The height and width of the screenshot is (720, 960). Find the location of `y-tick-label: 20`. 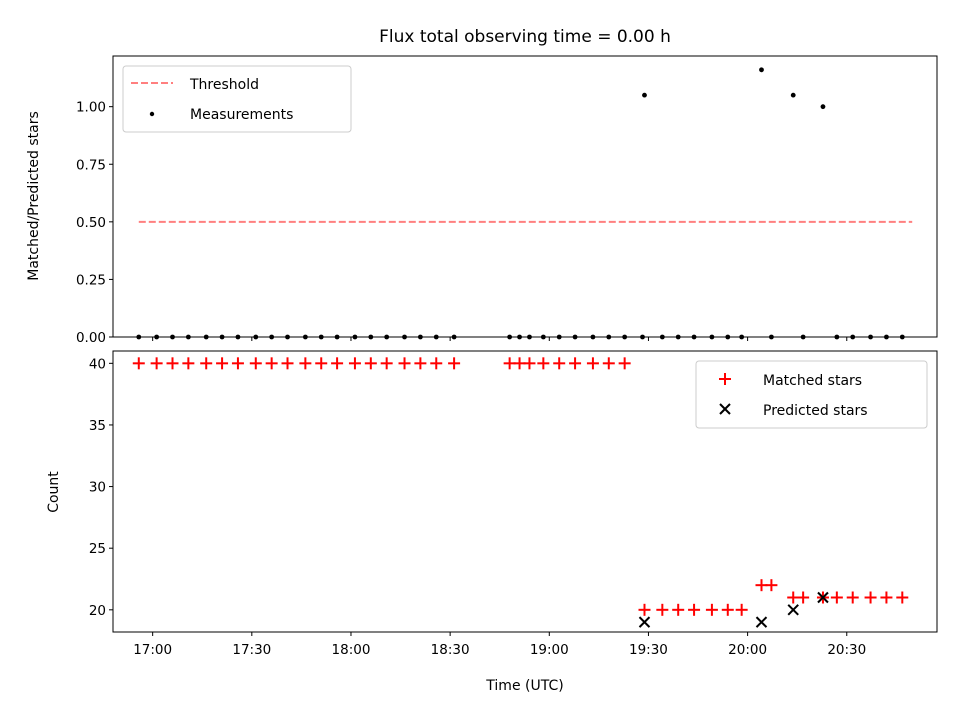

y-tick-label: 20 is located at coordinates (97, 611).